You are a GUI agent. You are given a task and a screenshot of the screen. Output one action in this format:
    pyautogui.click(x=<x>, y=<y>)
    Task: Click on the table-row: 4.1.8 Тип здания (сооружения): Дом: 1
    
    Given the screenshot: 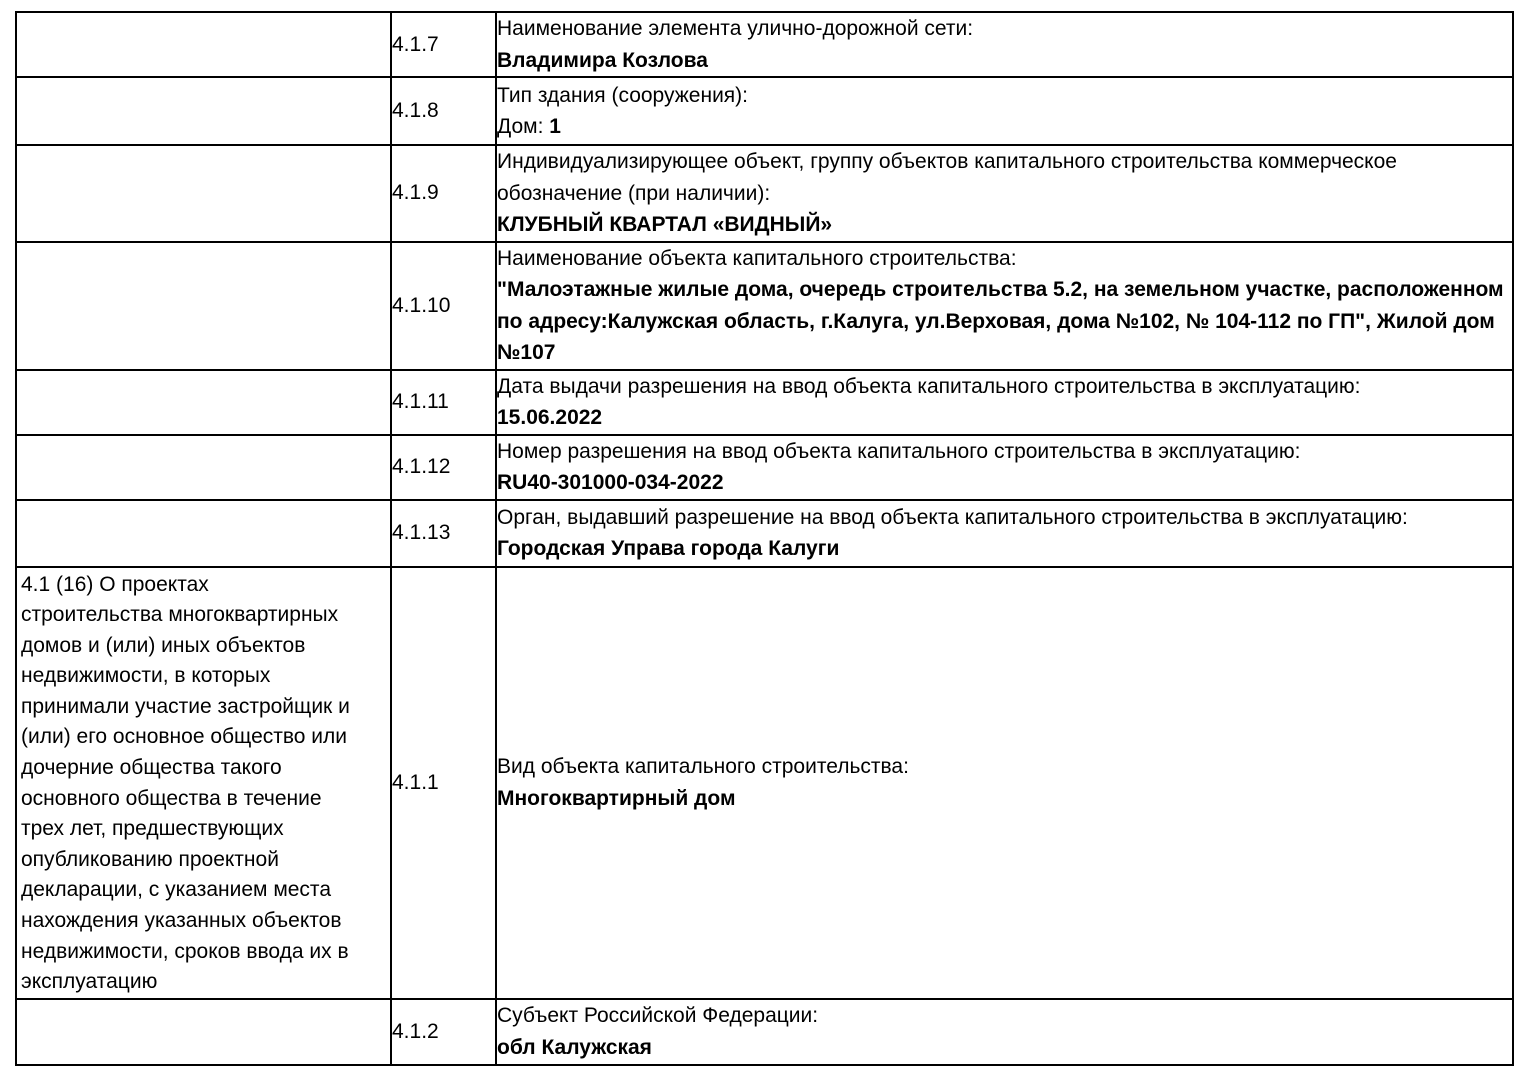 What is the action you would take?
    pyautogui.click(x=764, y=111)
    